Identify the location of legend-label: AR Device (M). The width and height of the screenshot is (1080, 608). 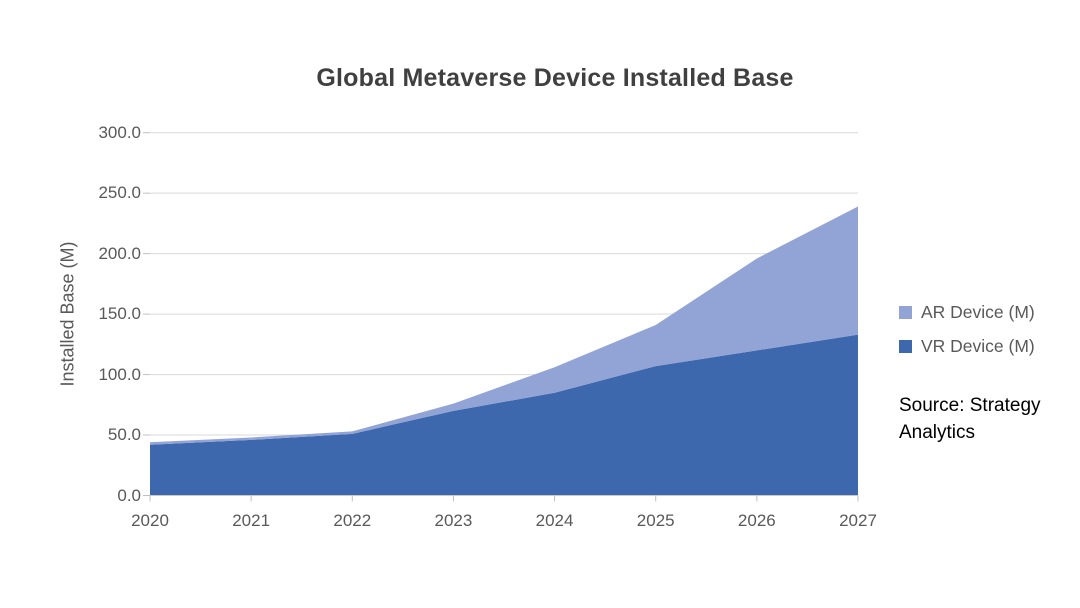
(978, 312).